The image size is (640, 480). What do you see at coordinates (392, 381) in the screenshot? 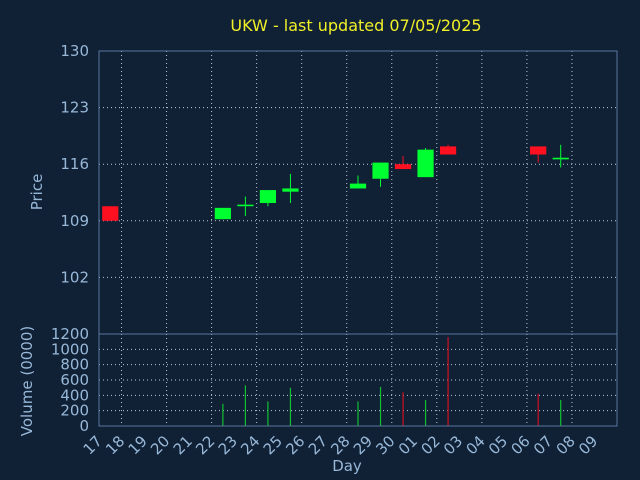
I see `volume-bars` at bounding box center [392, 381].